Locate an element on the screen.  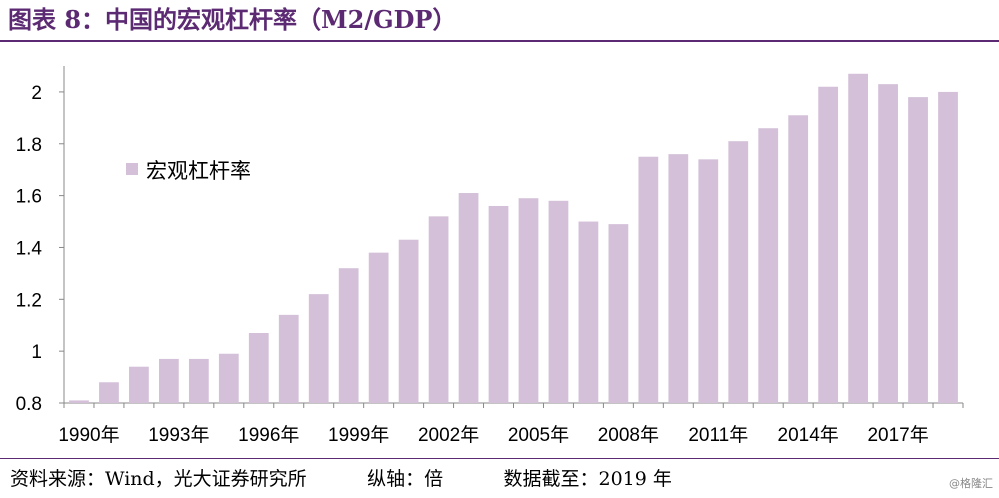
x-tick-label: 2011年 is located at coordinates (718, 435).